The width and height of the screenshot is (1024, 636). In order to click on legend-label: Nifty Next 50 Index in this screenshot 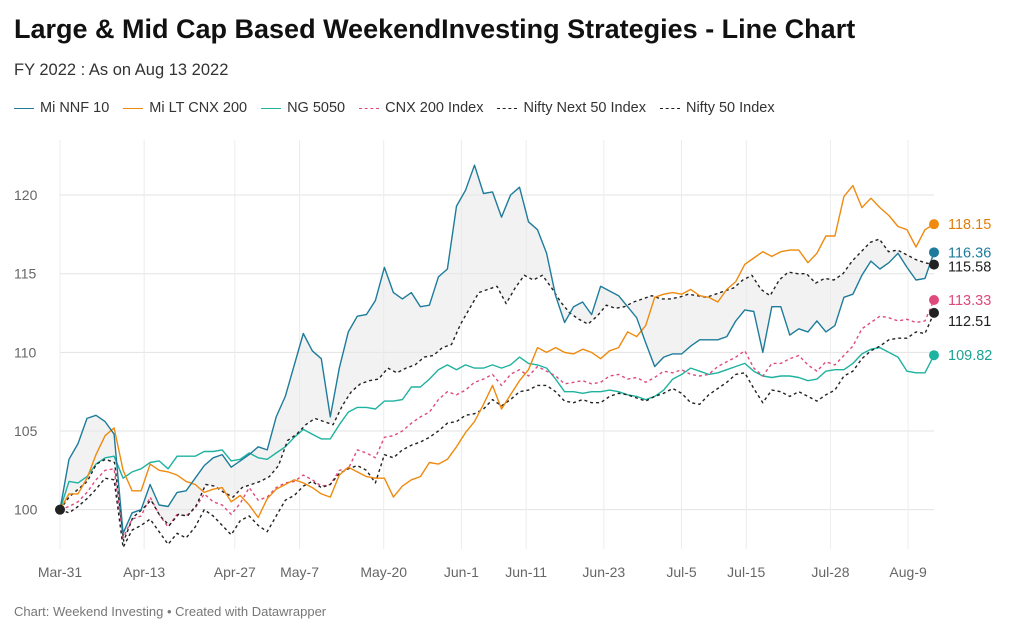, I will do `click(584, 108)`.